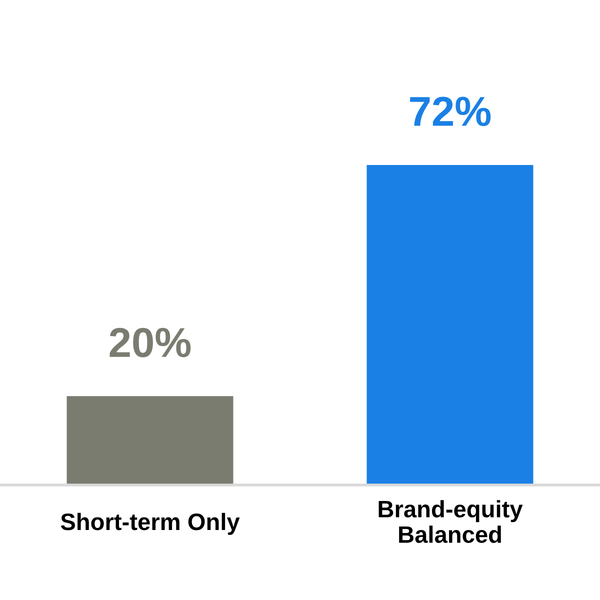 The width and height of the screenshot is (600, 600). Describe the element at coordinates (150, 523) in the screenshot. I see `x-tick-label: Short-term Only` at that location.